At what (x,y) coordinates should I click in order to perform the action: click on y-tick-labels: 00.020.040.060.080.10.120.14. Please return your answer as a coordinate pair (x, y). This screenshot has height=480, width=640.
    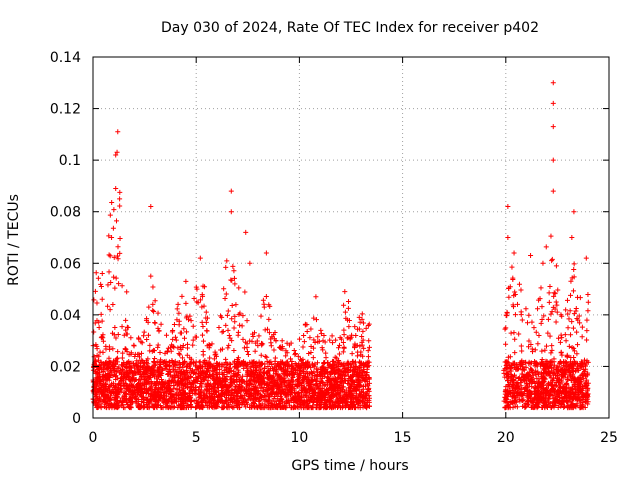
    Looking at the image, I should click on (65, 238).